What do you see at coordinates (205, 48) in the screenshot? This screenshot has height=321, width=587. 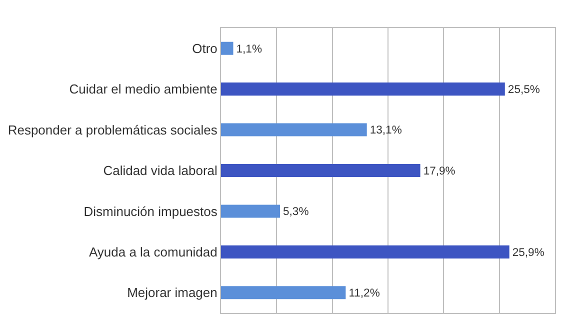 I see `y-tick-label: Otro` at bounding box center [205, 48].